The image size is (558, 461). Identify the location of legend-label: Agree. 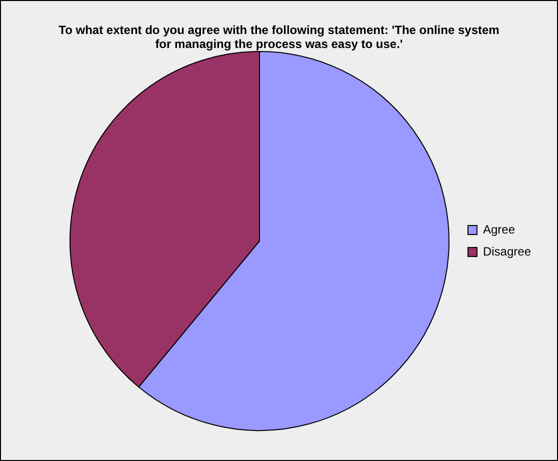
(499, 229).